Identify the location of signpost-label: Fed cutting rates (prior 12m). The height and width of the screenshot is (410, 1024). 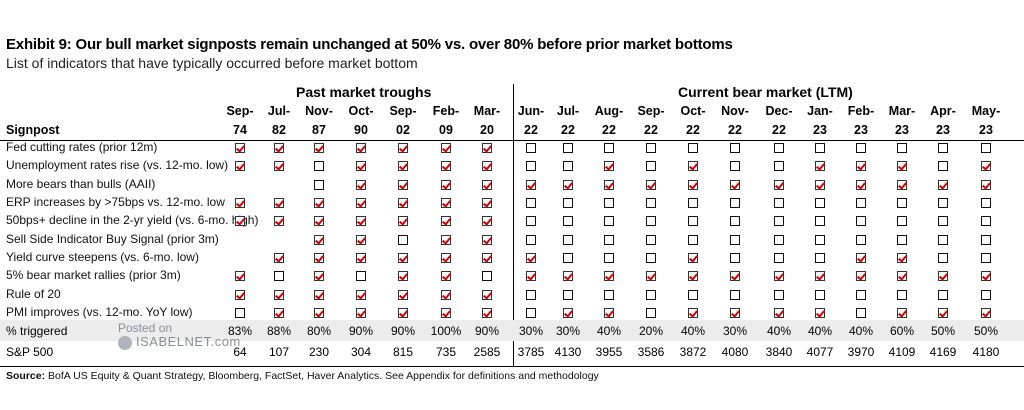
(82, 147).